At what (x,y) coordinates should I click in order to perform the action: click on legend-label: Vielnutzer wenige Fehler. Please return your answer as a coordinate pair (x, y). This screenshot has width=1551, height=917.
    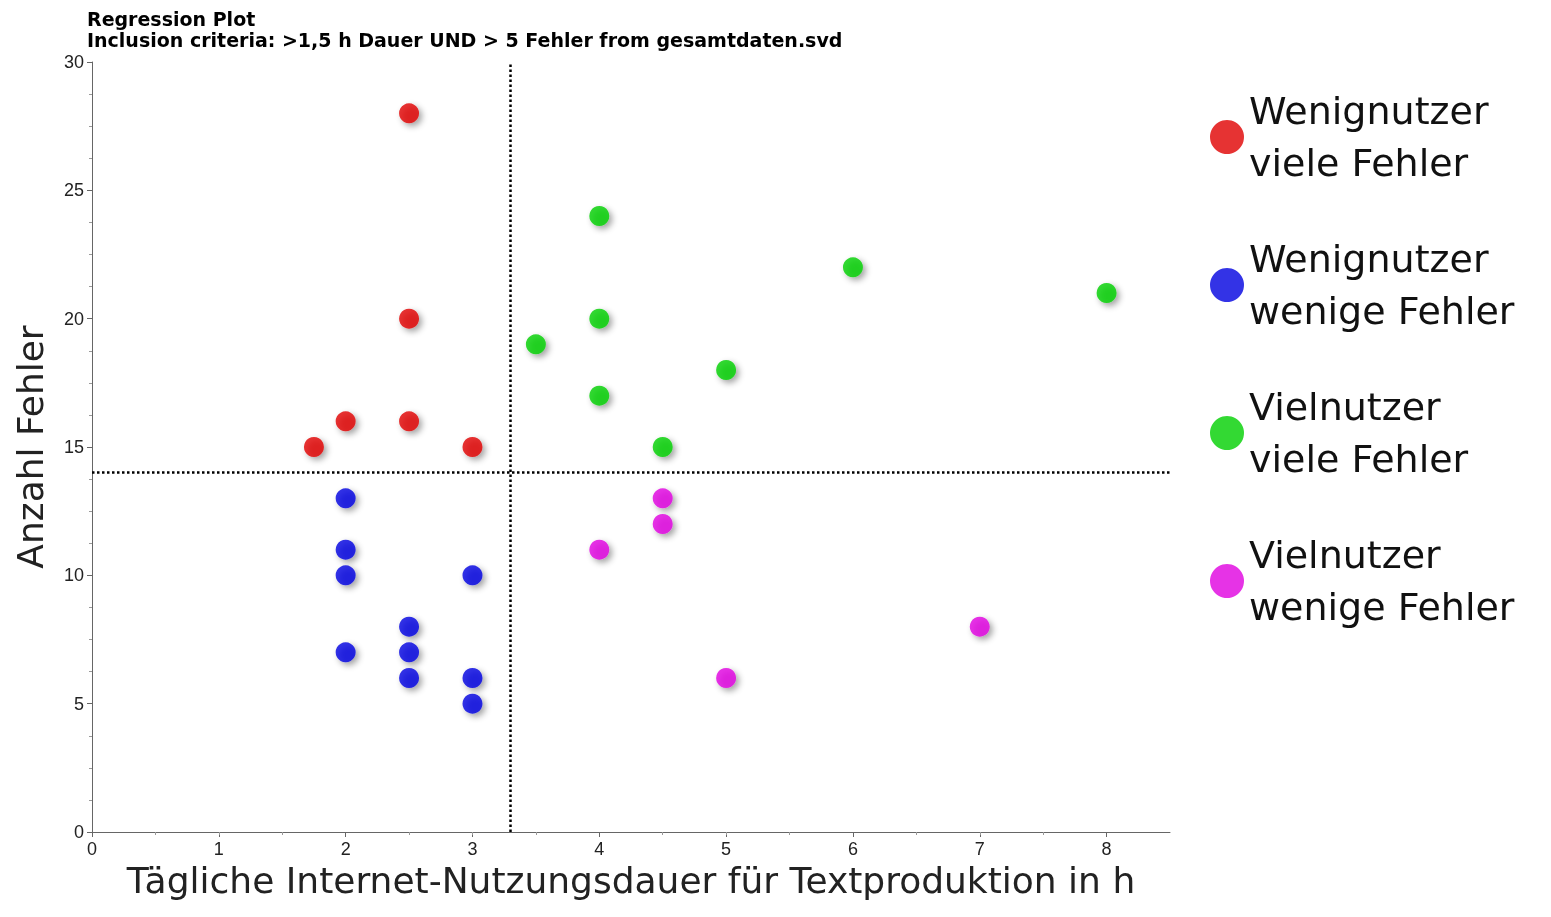
    Looking at the image, I should click on (1382, 581).